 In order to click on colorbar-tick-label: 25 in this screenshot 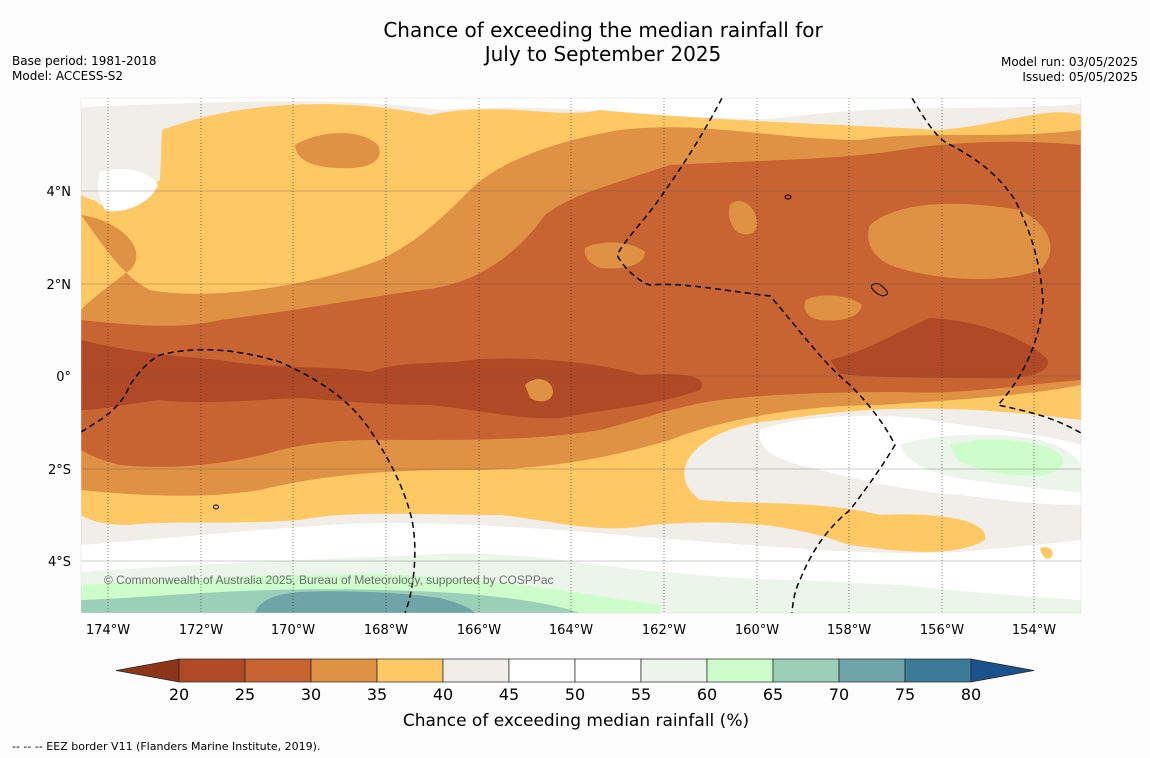, I will do `click(245, 694)`.